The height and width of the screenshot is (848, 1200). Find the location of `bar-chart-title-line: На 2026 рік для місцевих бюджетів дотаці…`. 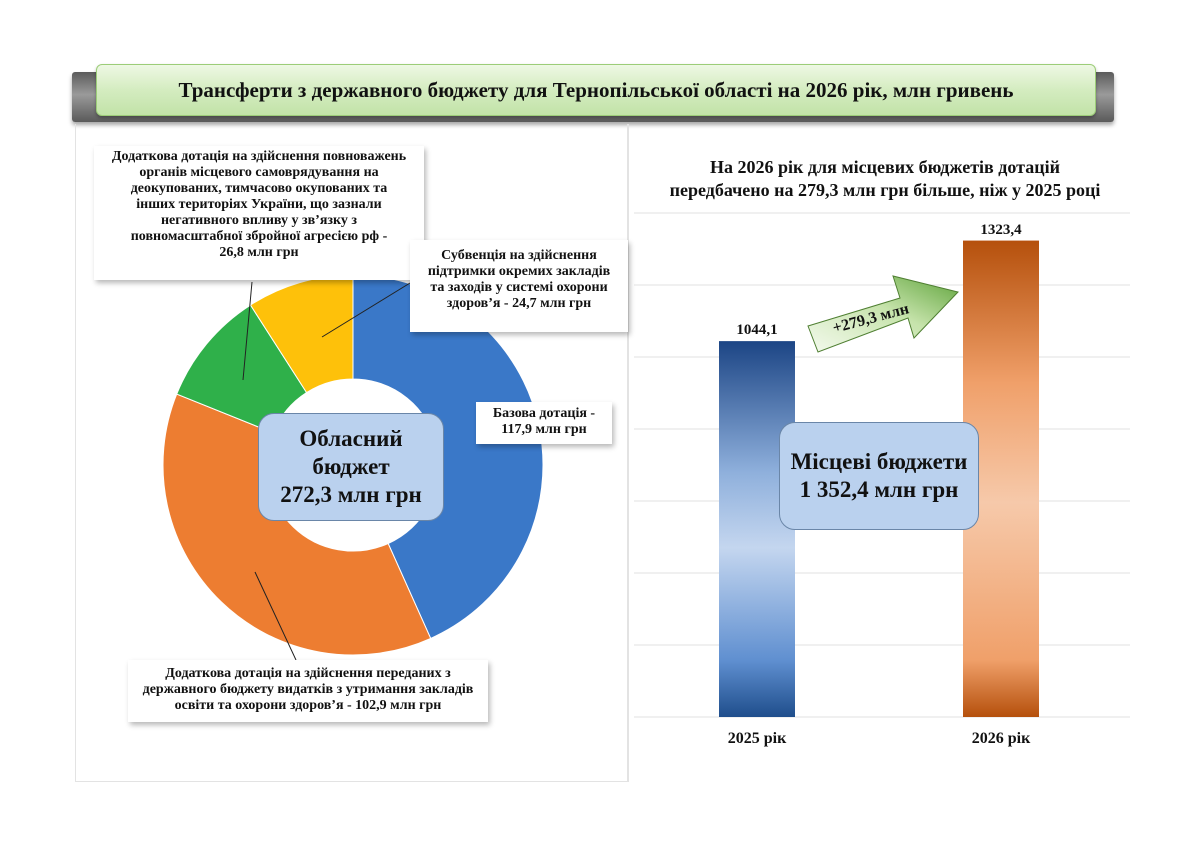

bar-chart-title-line: На 2026 рік для місцевих бюджетів дотаці… is located at coordinates (885, 167).